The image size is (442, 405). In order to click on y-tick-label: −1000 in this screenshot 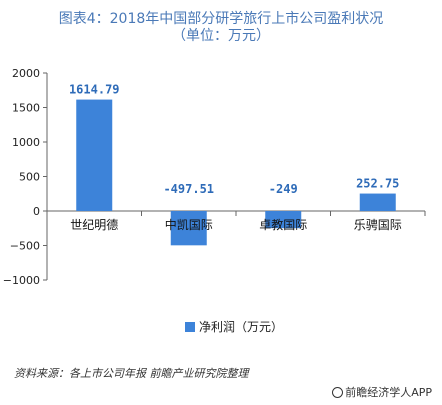, I will do `click(21, 280)`.